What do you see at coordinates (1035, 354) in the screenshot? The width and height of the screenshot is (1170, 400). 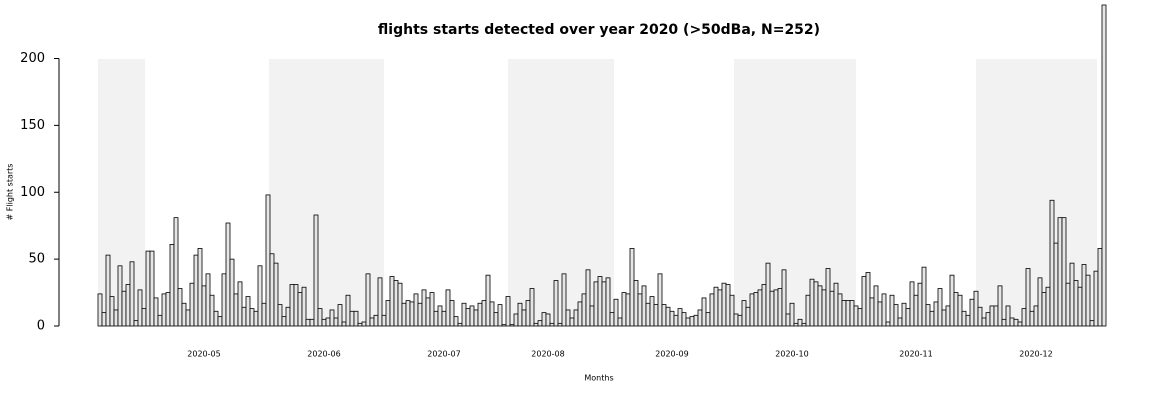 I see `x-tick-label: 2020-12` at bounding box center [1035, 354].